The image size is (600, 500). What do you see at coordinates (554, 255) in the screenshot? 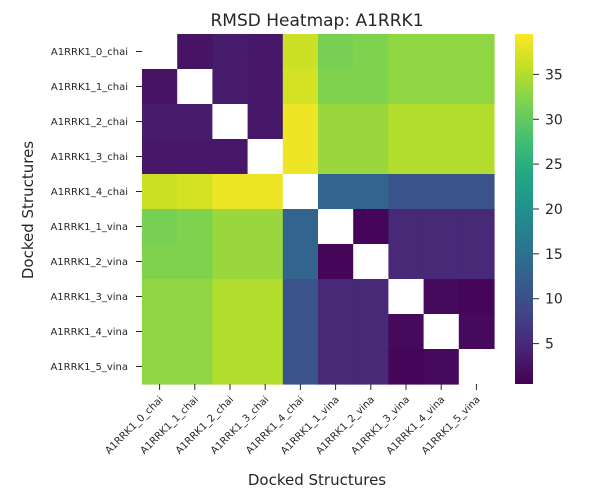
I see `colorbar-tick-label: 15` at bounding box center [554, 255].